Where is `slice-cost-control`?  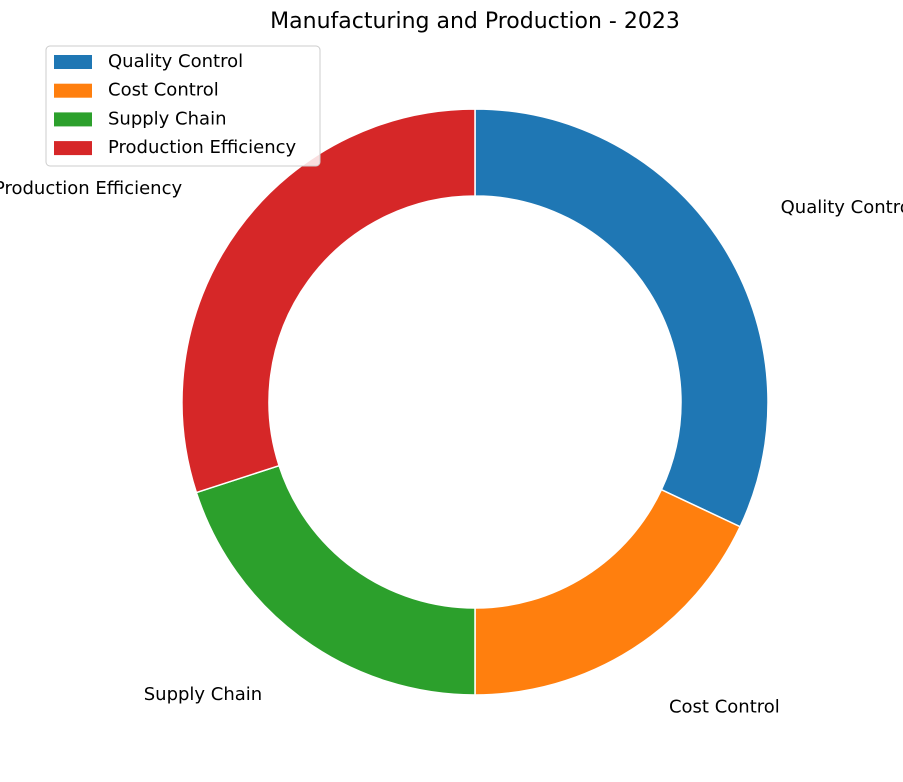 slice-cost-control is located at coordinates (608, 592).